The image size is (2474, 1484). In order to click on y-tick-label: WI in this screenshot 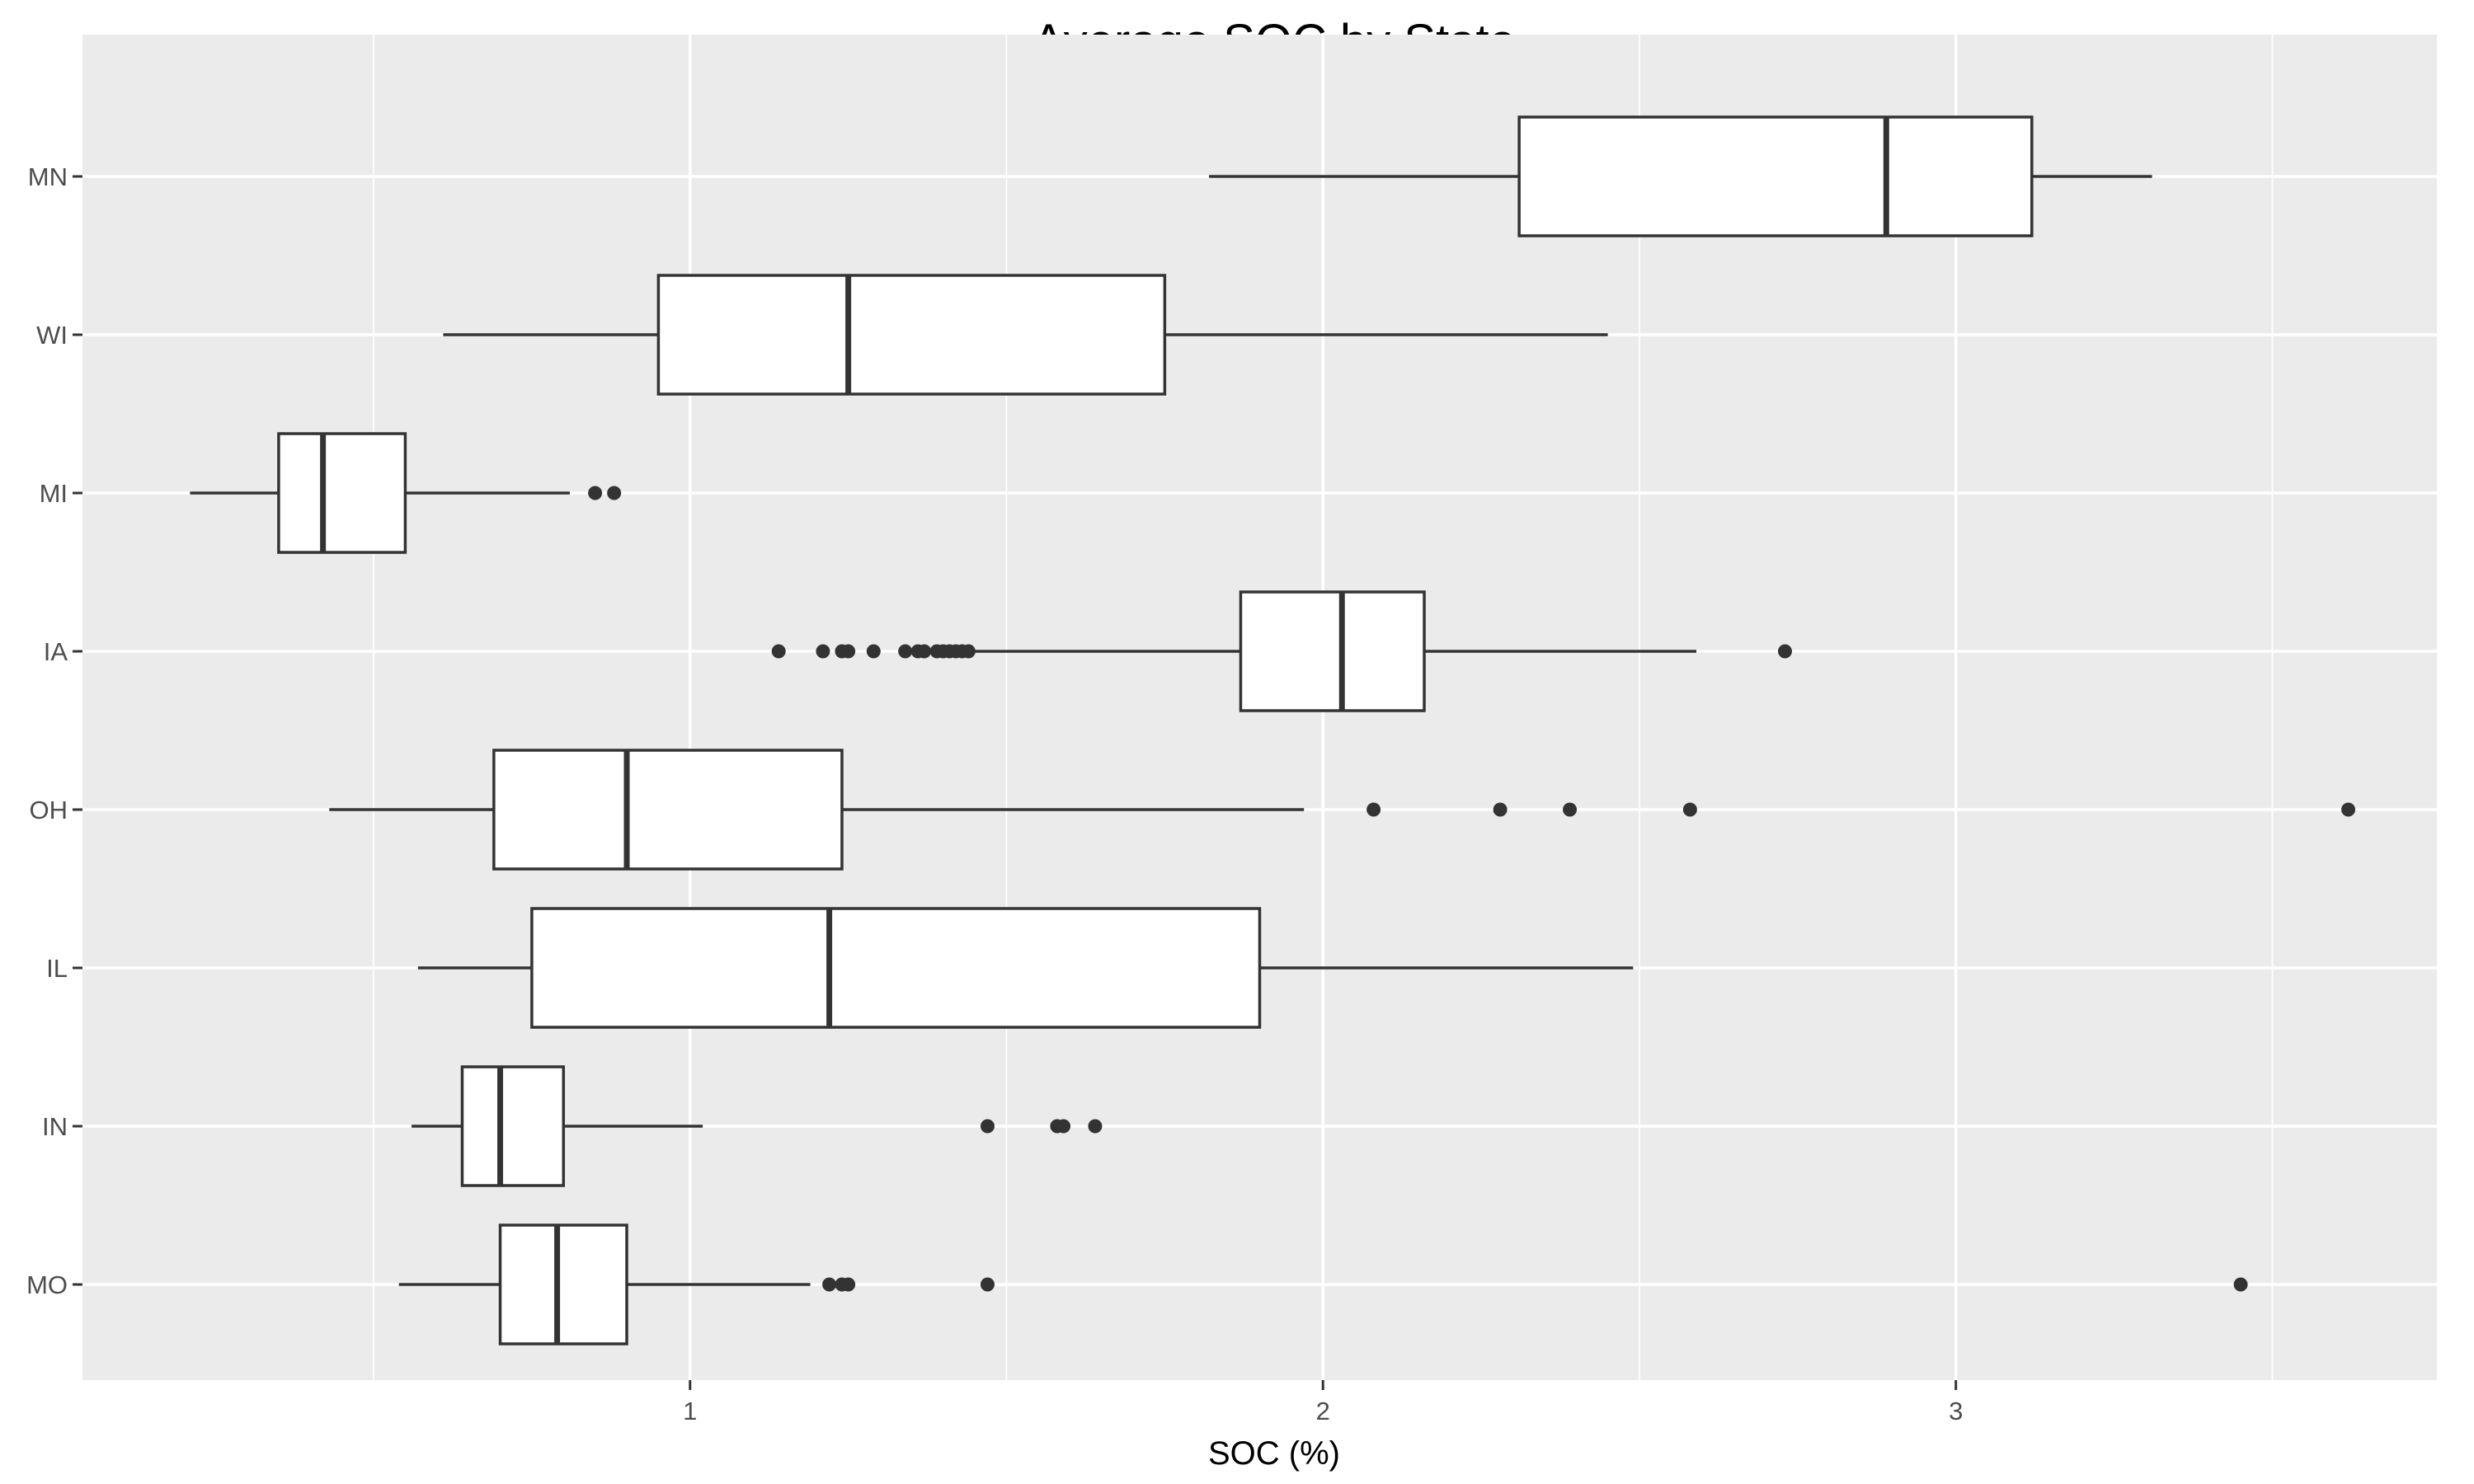, I will do `click(52, 335)`.